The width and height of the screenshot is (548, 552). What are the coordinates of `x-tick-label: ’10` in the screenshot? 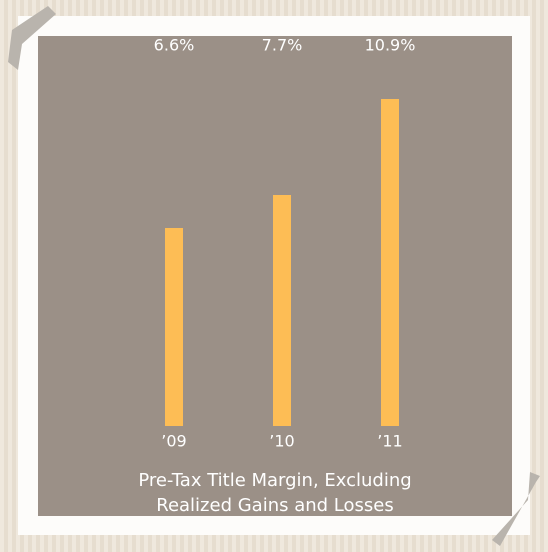 It's located at (281, 441).